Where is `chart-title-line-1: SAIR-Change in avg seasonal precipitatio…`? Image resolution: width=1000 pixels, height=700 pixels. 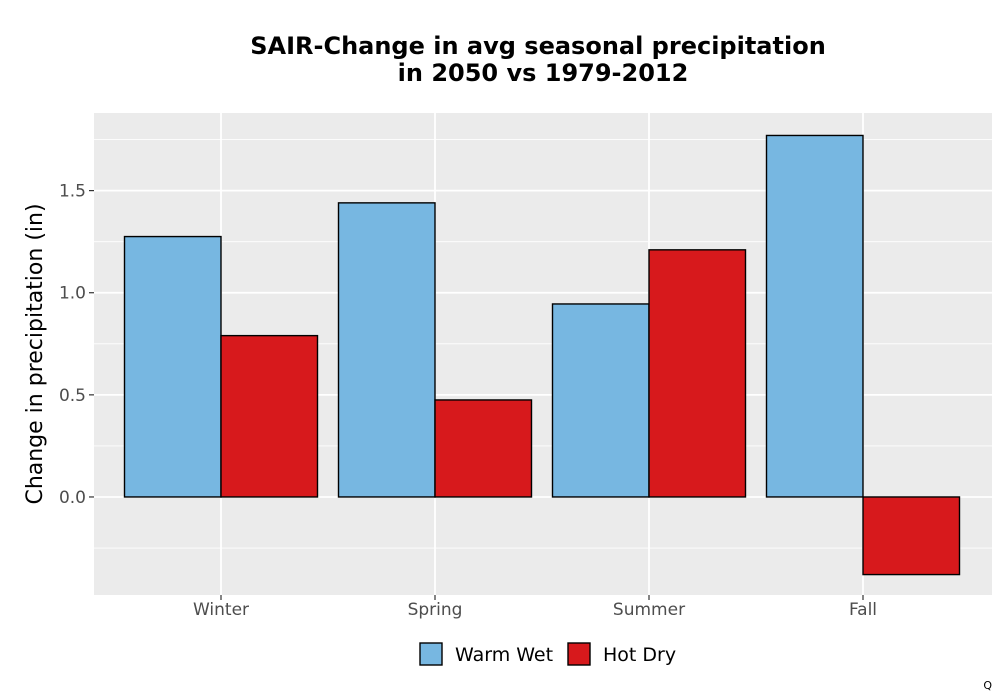
chart-title-line-1: SAIR-Change in avg seasonal precipitatio… is located at coordinates (538, 46).